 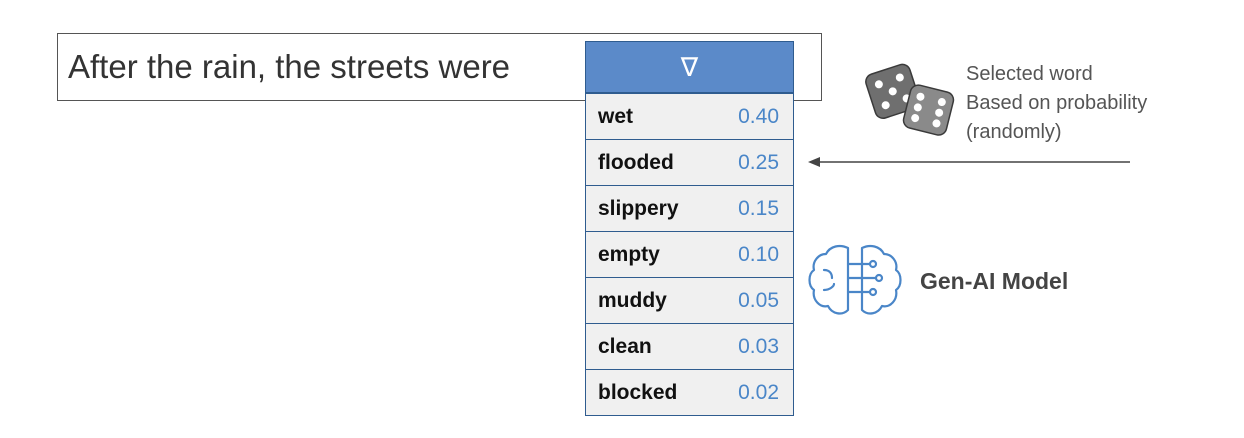 I want to click on option-row-muddy: muddy 0.05, so click(x=689, y=300).